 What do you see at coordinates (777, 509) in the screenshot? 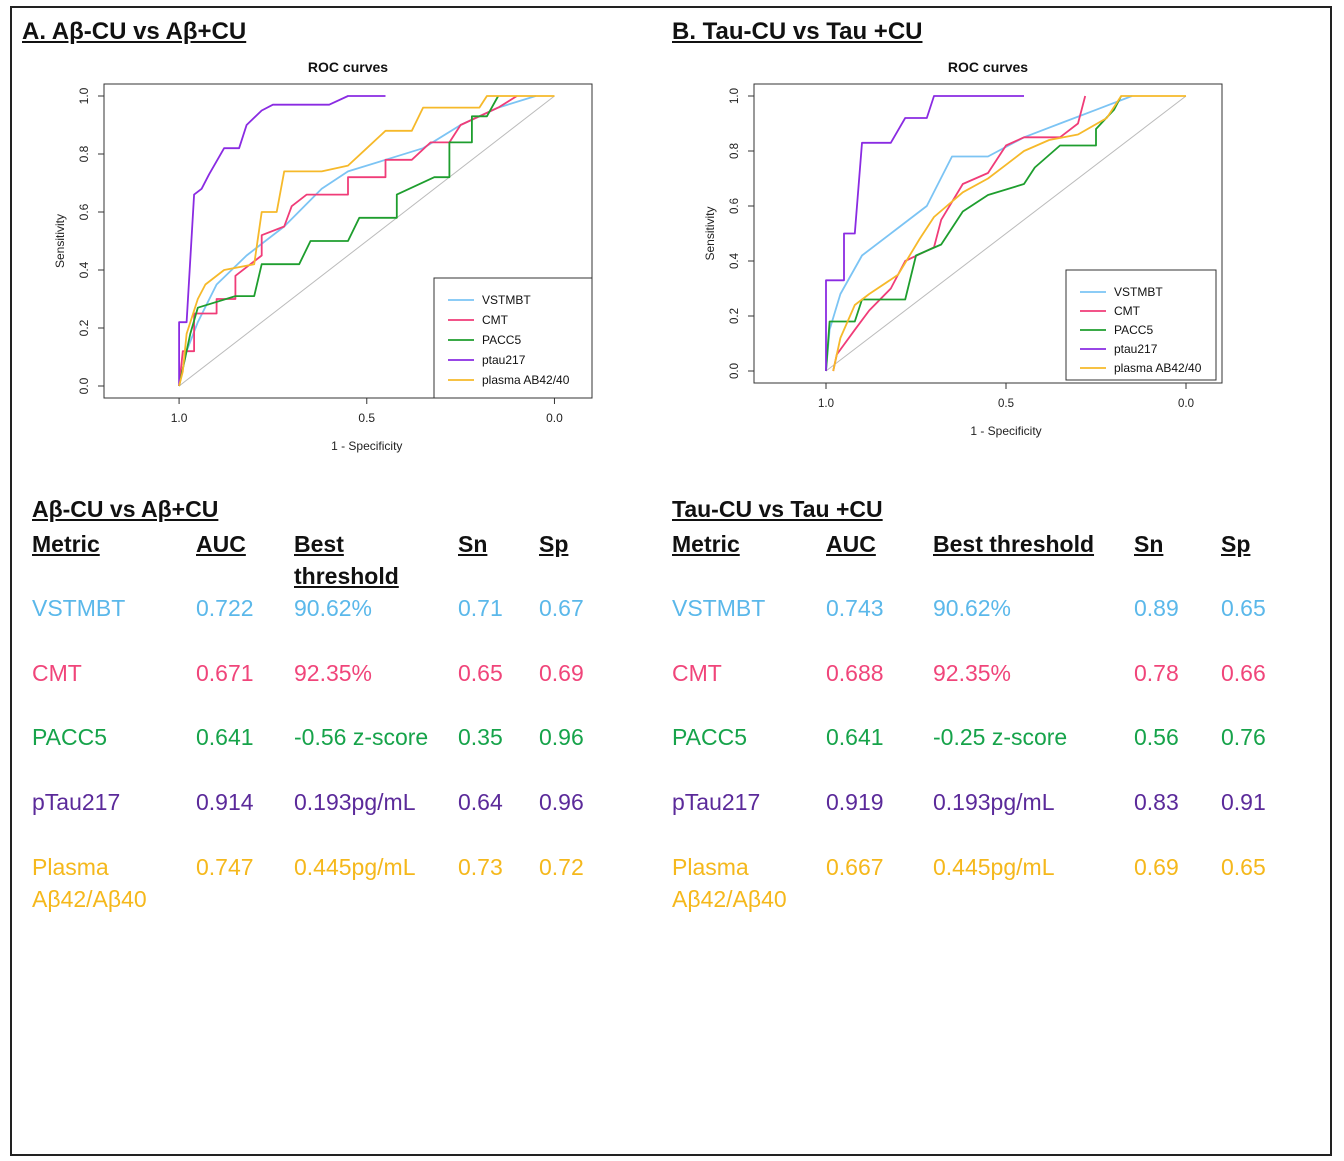
I see `table-b-title: Tau-CU vs Tau +CU` at bounding box center [777, 509].